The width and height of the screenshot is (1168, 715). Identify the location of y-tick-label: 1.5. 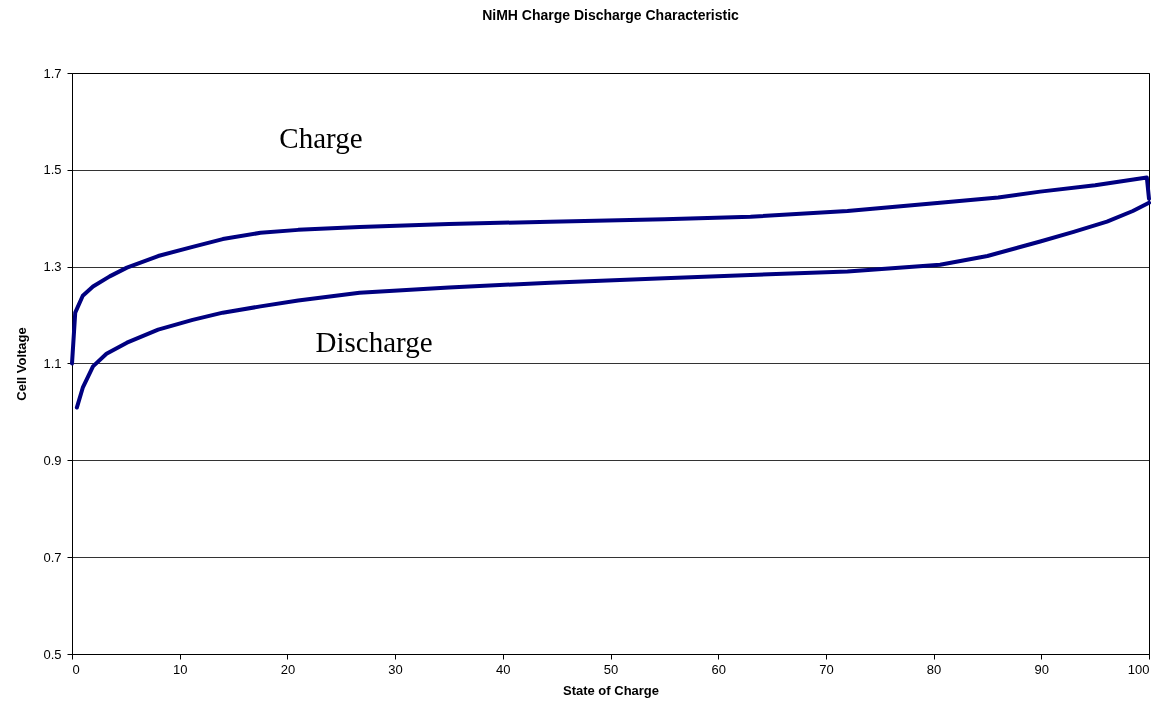
(52, 170).